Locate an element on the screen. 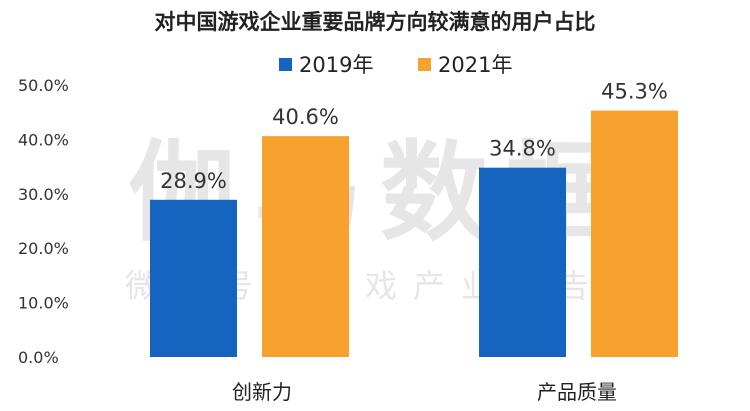 This screenshot has width=750, height=411. y-tick-label: 0.0% is located at coordinates (38, 357).